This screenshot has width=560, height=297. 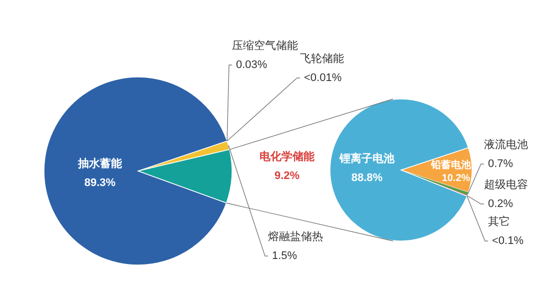 I want to click on slice-label: 液流电池, so click(x=506, y=144).